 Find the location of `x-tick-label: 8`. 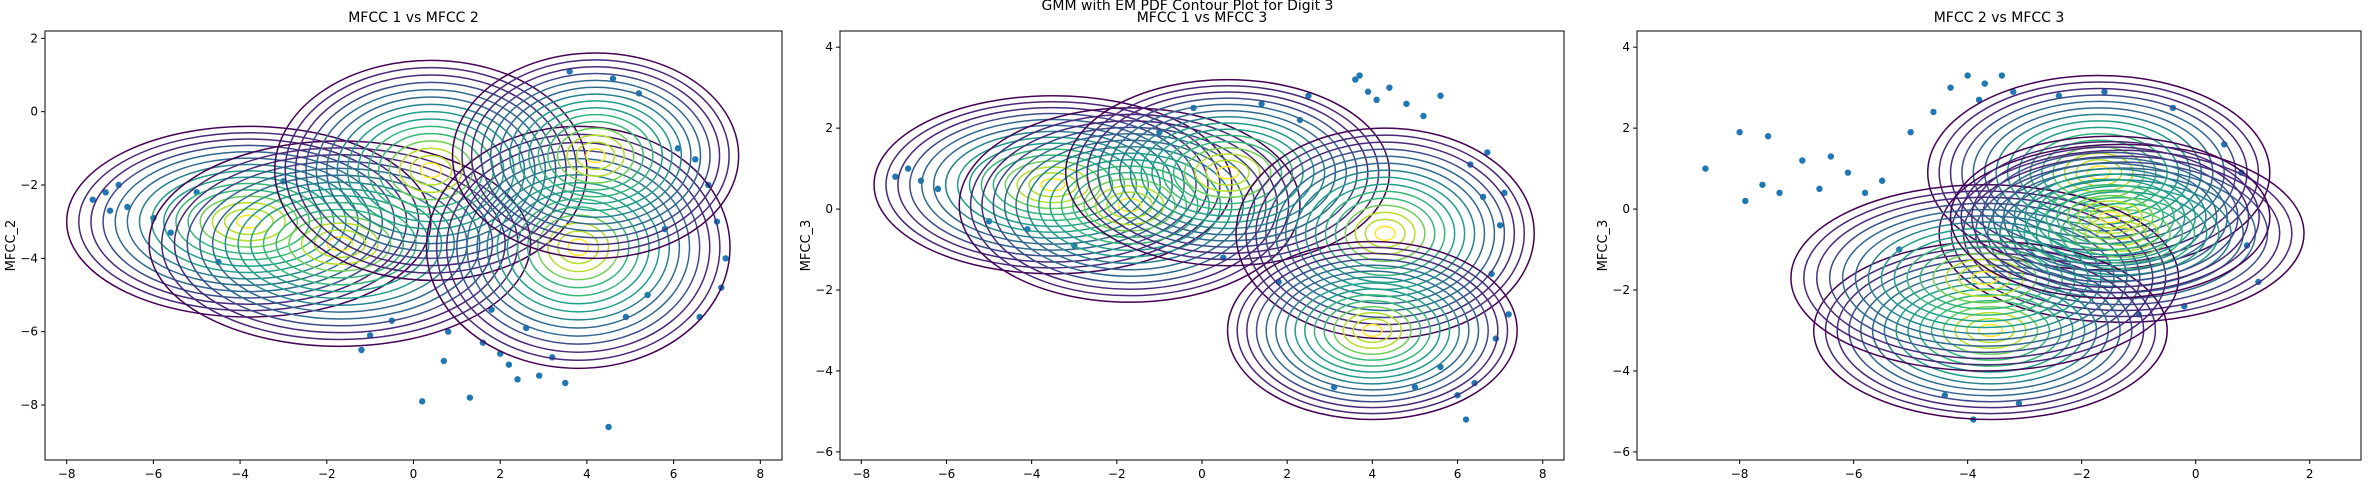

x-tick-label: 8 is located at coordinates (761, 472).